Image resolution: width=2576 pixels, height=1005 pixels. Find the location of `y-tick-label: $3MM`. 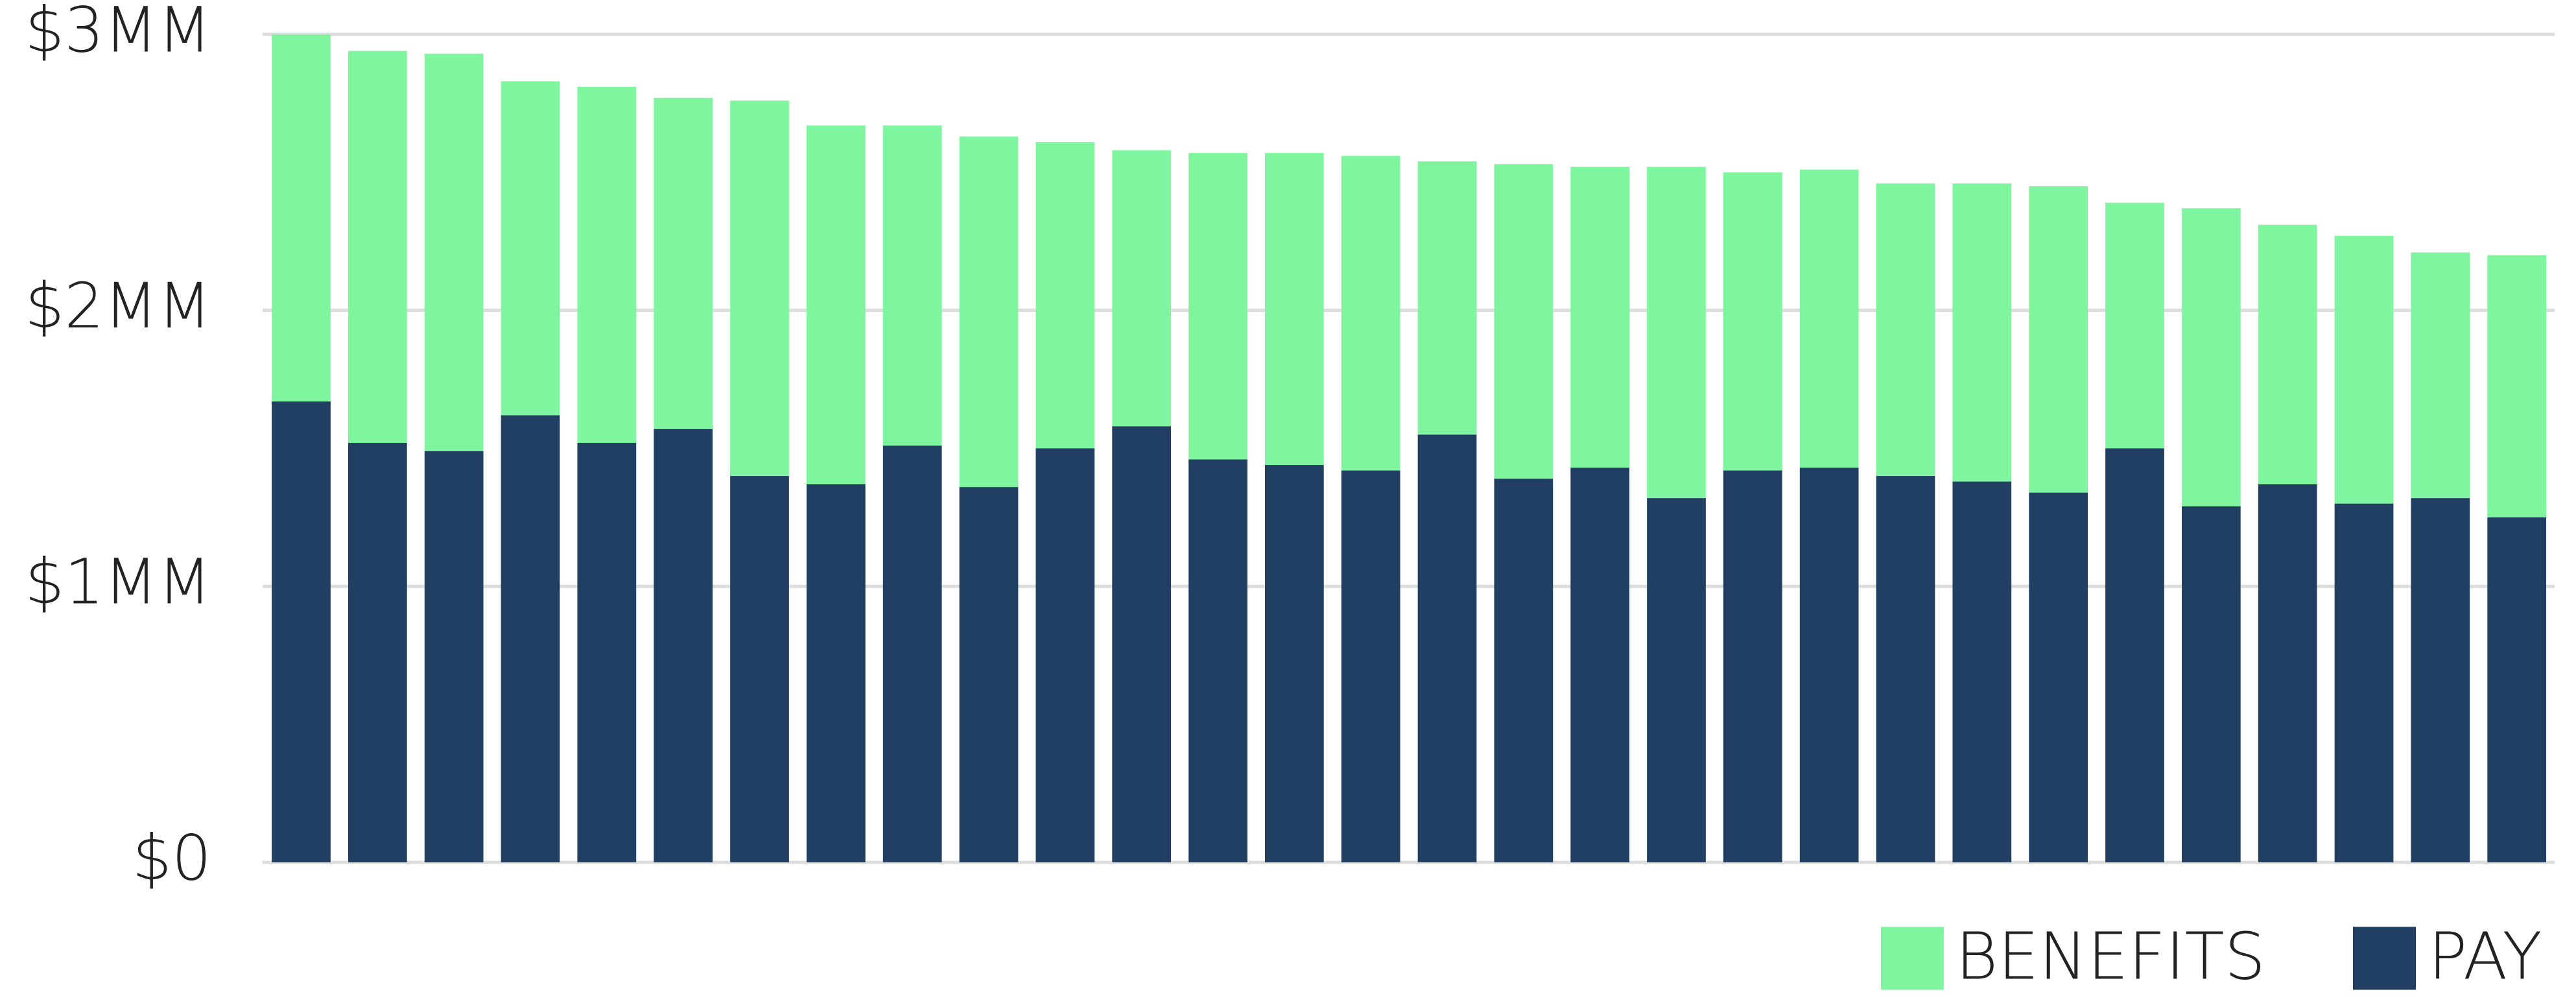

y-tick-label: $3MM is located at coordinates (118, 33).